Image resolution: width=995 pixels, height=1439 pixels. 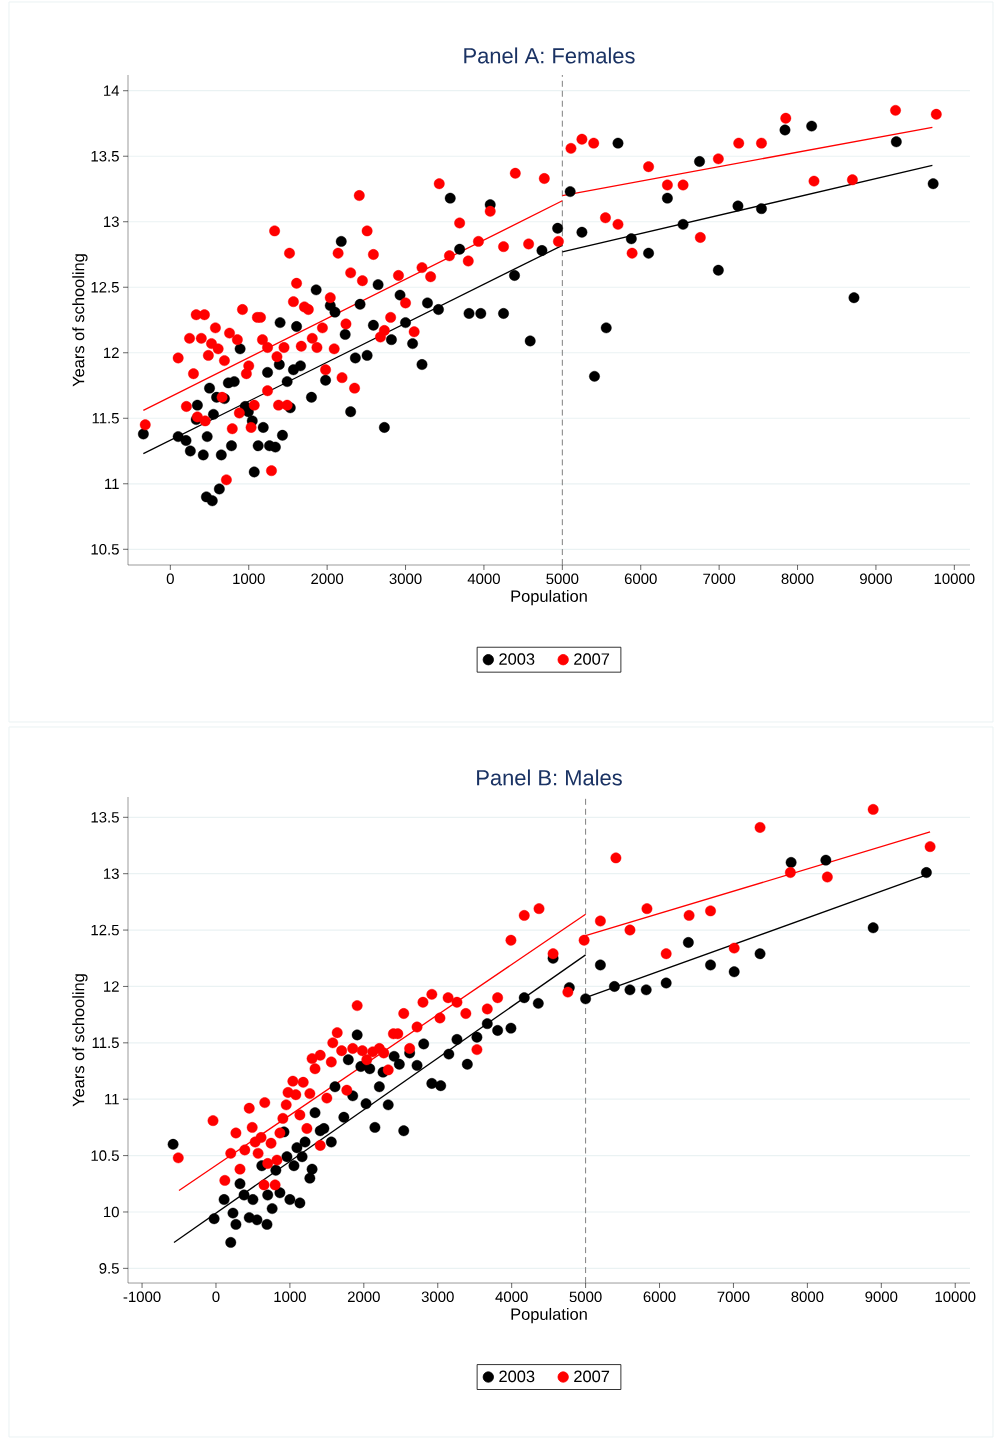 I want to click on y-tick-label: 14, so click(x=112, y=90).